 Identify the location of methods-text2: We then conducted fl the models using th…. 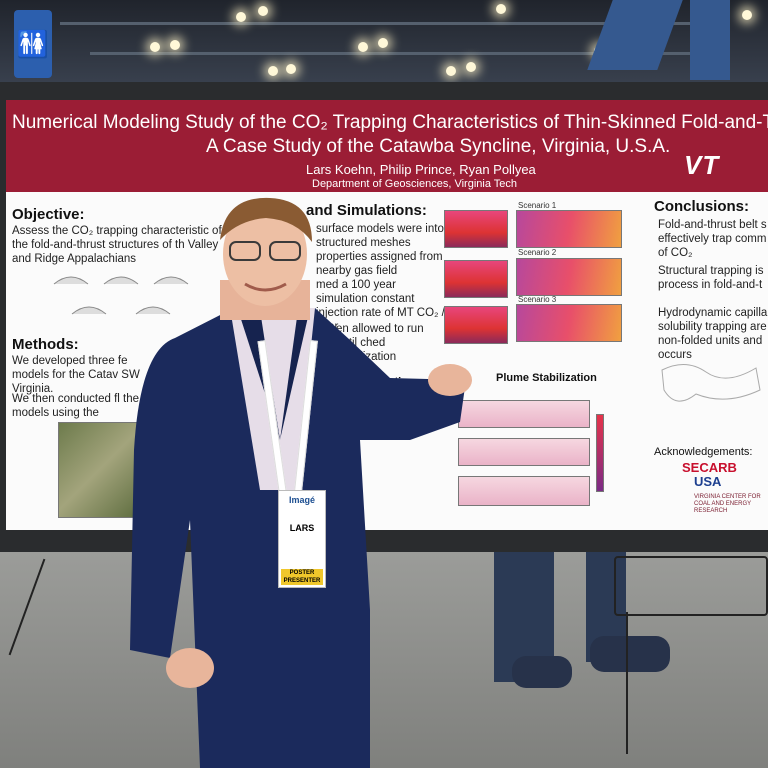
(76, 406).